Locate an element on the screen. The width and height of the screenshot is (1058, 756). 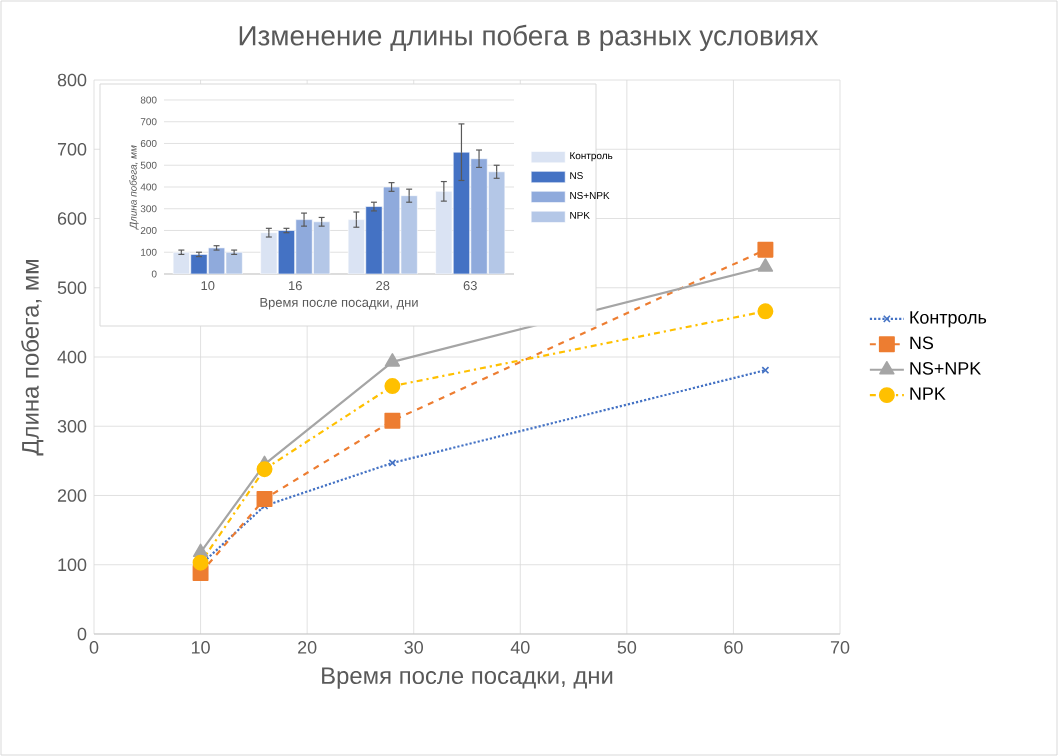
x-tick-label: 40 is located at coordinates (520, 647).